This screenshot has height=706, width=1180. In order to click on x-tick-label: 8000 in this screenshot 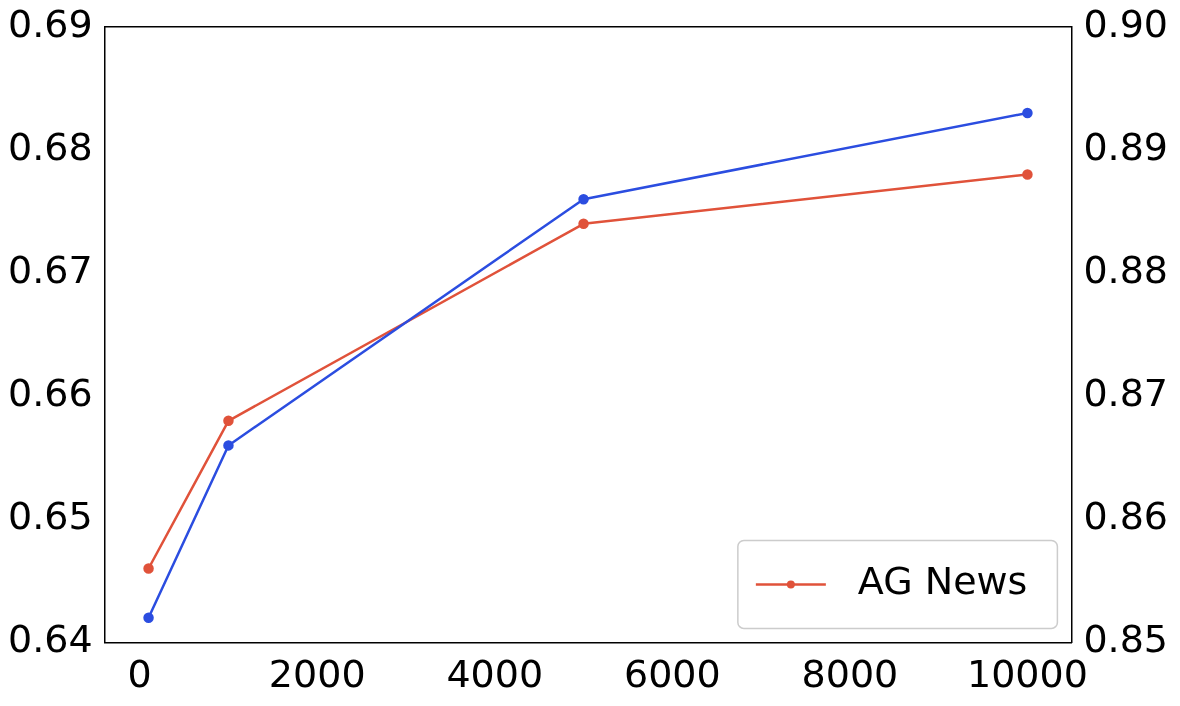, I will do `click(850, 674)`.